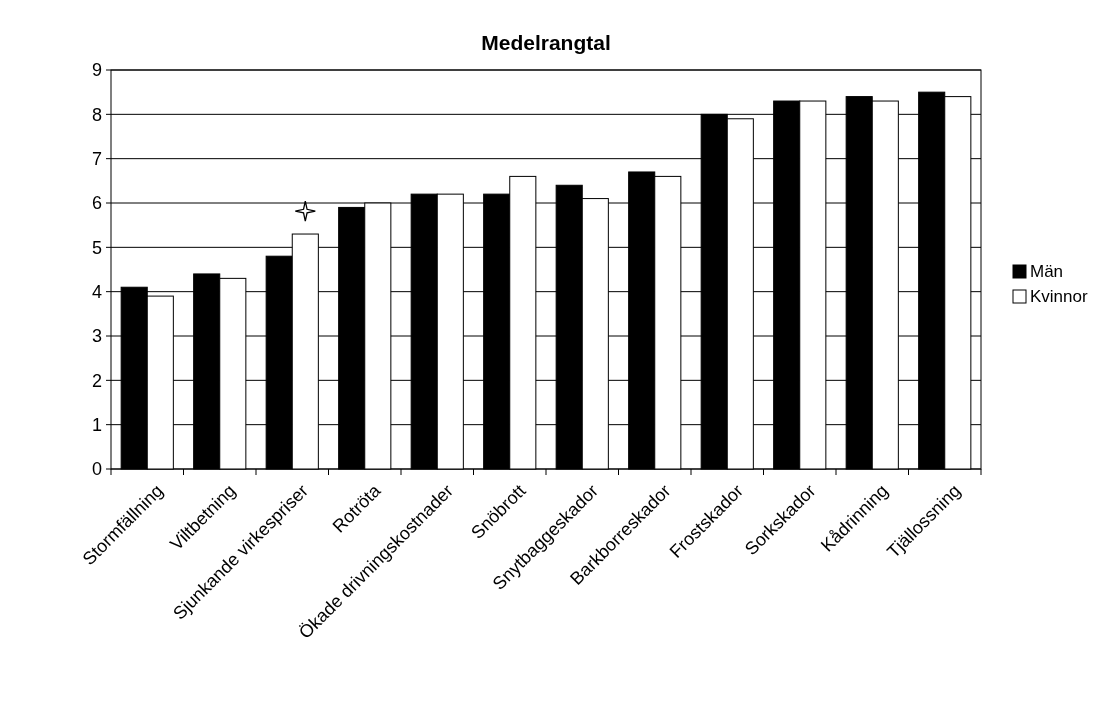  I want to click on legend-label: Män, so click(1047, 272).